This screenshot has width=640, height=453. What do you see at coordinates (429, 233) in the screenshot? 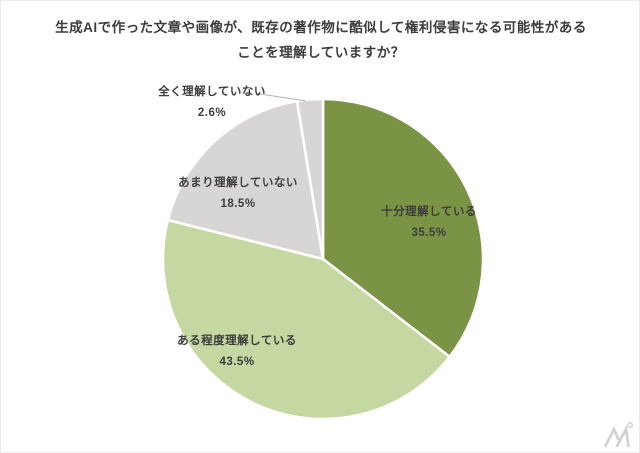
I see `slice-value-text: 35.5%` at bounding box center [429, 233].